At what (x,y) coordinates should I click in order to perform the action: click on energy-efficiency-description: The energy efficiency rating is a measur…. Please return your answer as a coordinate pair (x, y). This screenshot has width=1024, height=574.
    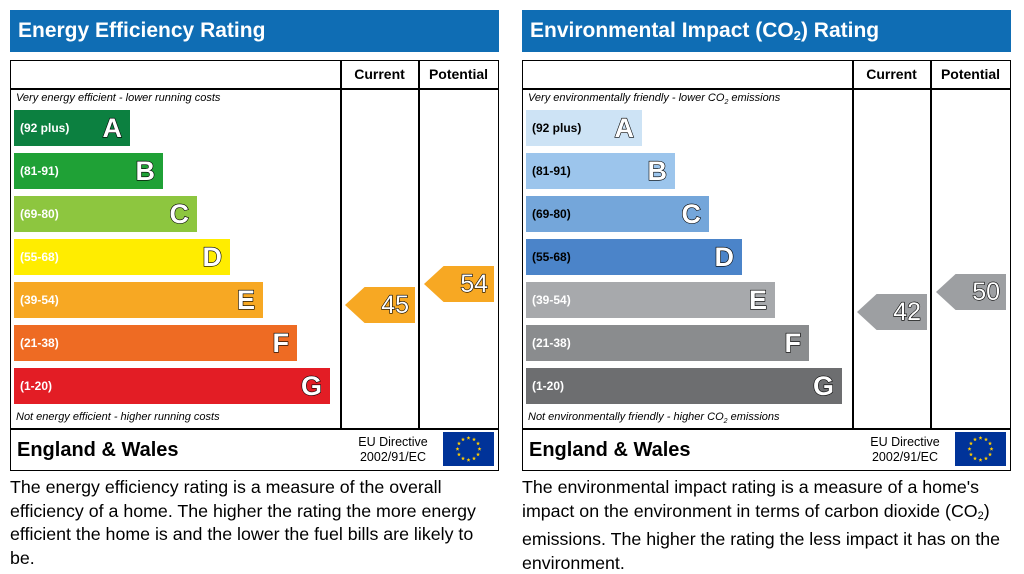
    Looking at the image, I should click on (243, 522).